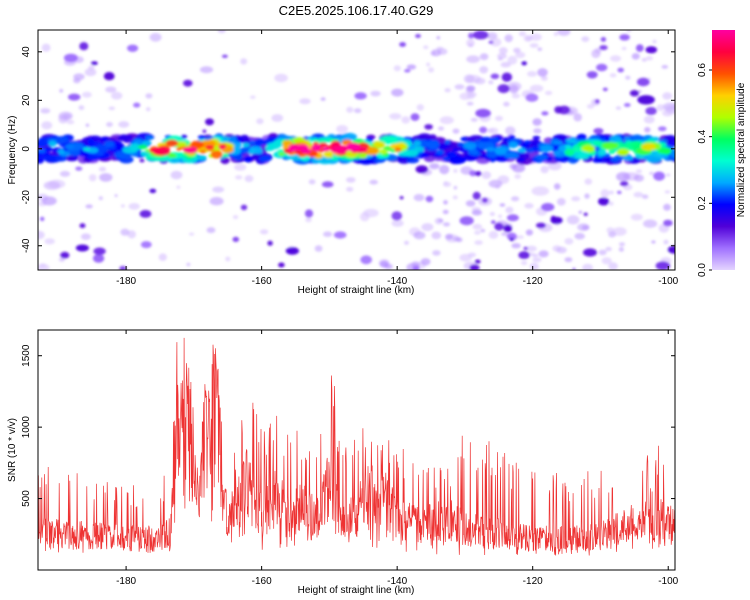 This screenshot has height=600, width=750. What do you see at coordinates (26, 427) in the screenshot?
I see `snr-y-tick-label: 1000` at bounding box center [26, 427].